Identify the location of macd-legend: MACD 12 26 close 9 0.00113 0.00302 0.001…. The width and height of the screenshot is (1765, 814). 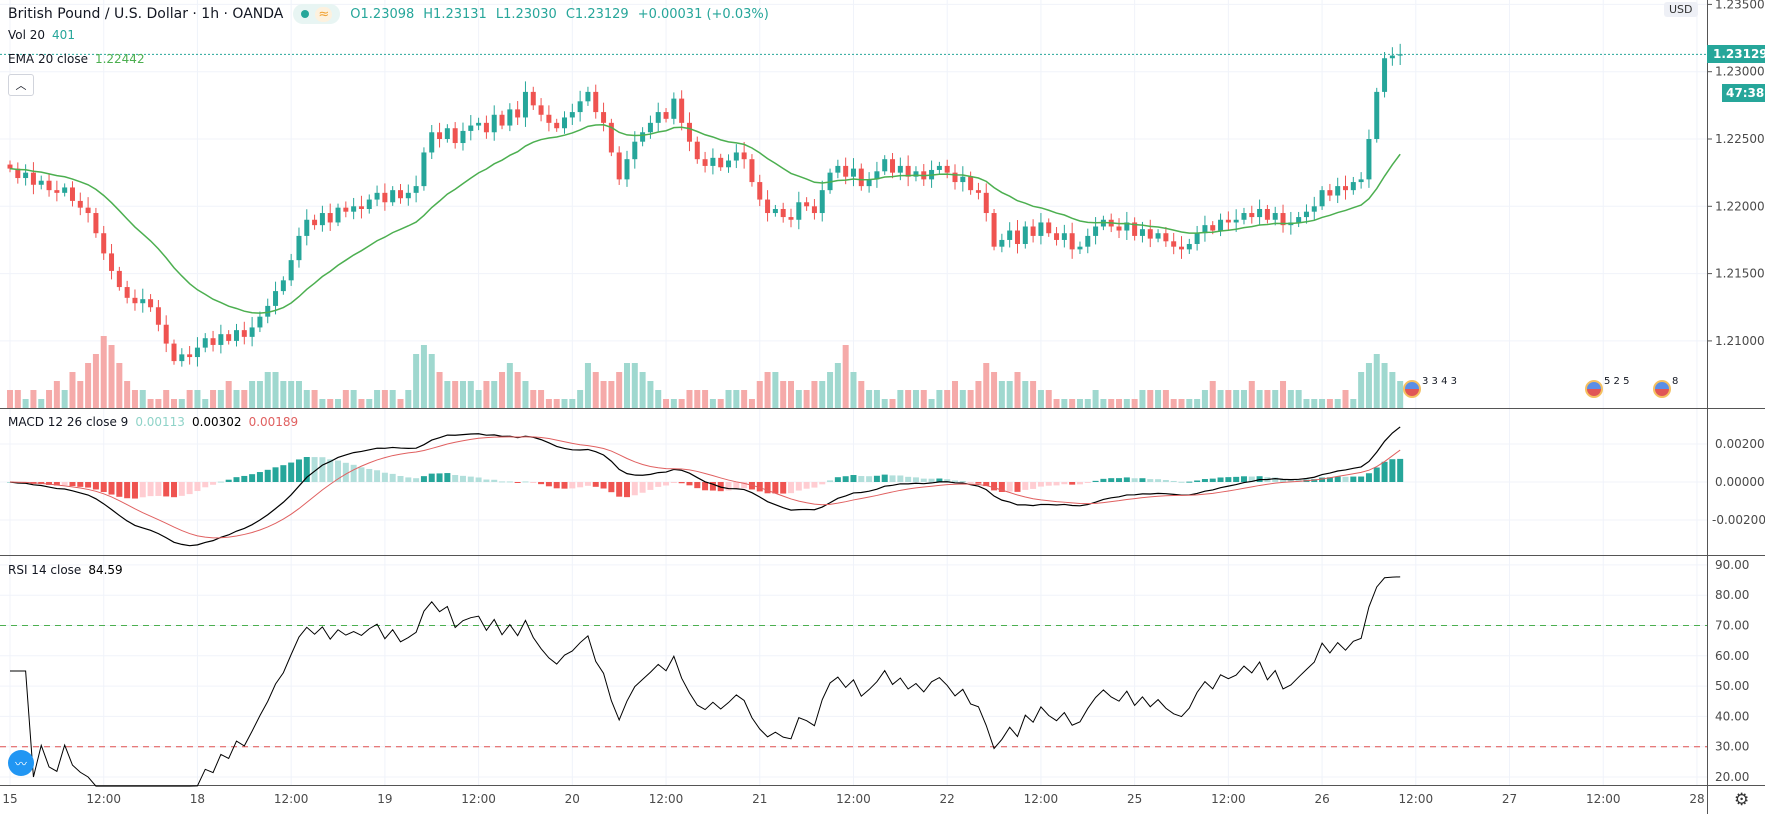
(153, 422).